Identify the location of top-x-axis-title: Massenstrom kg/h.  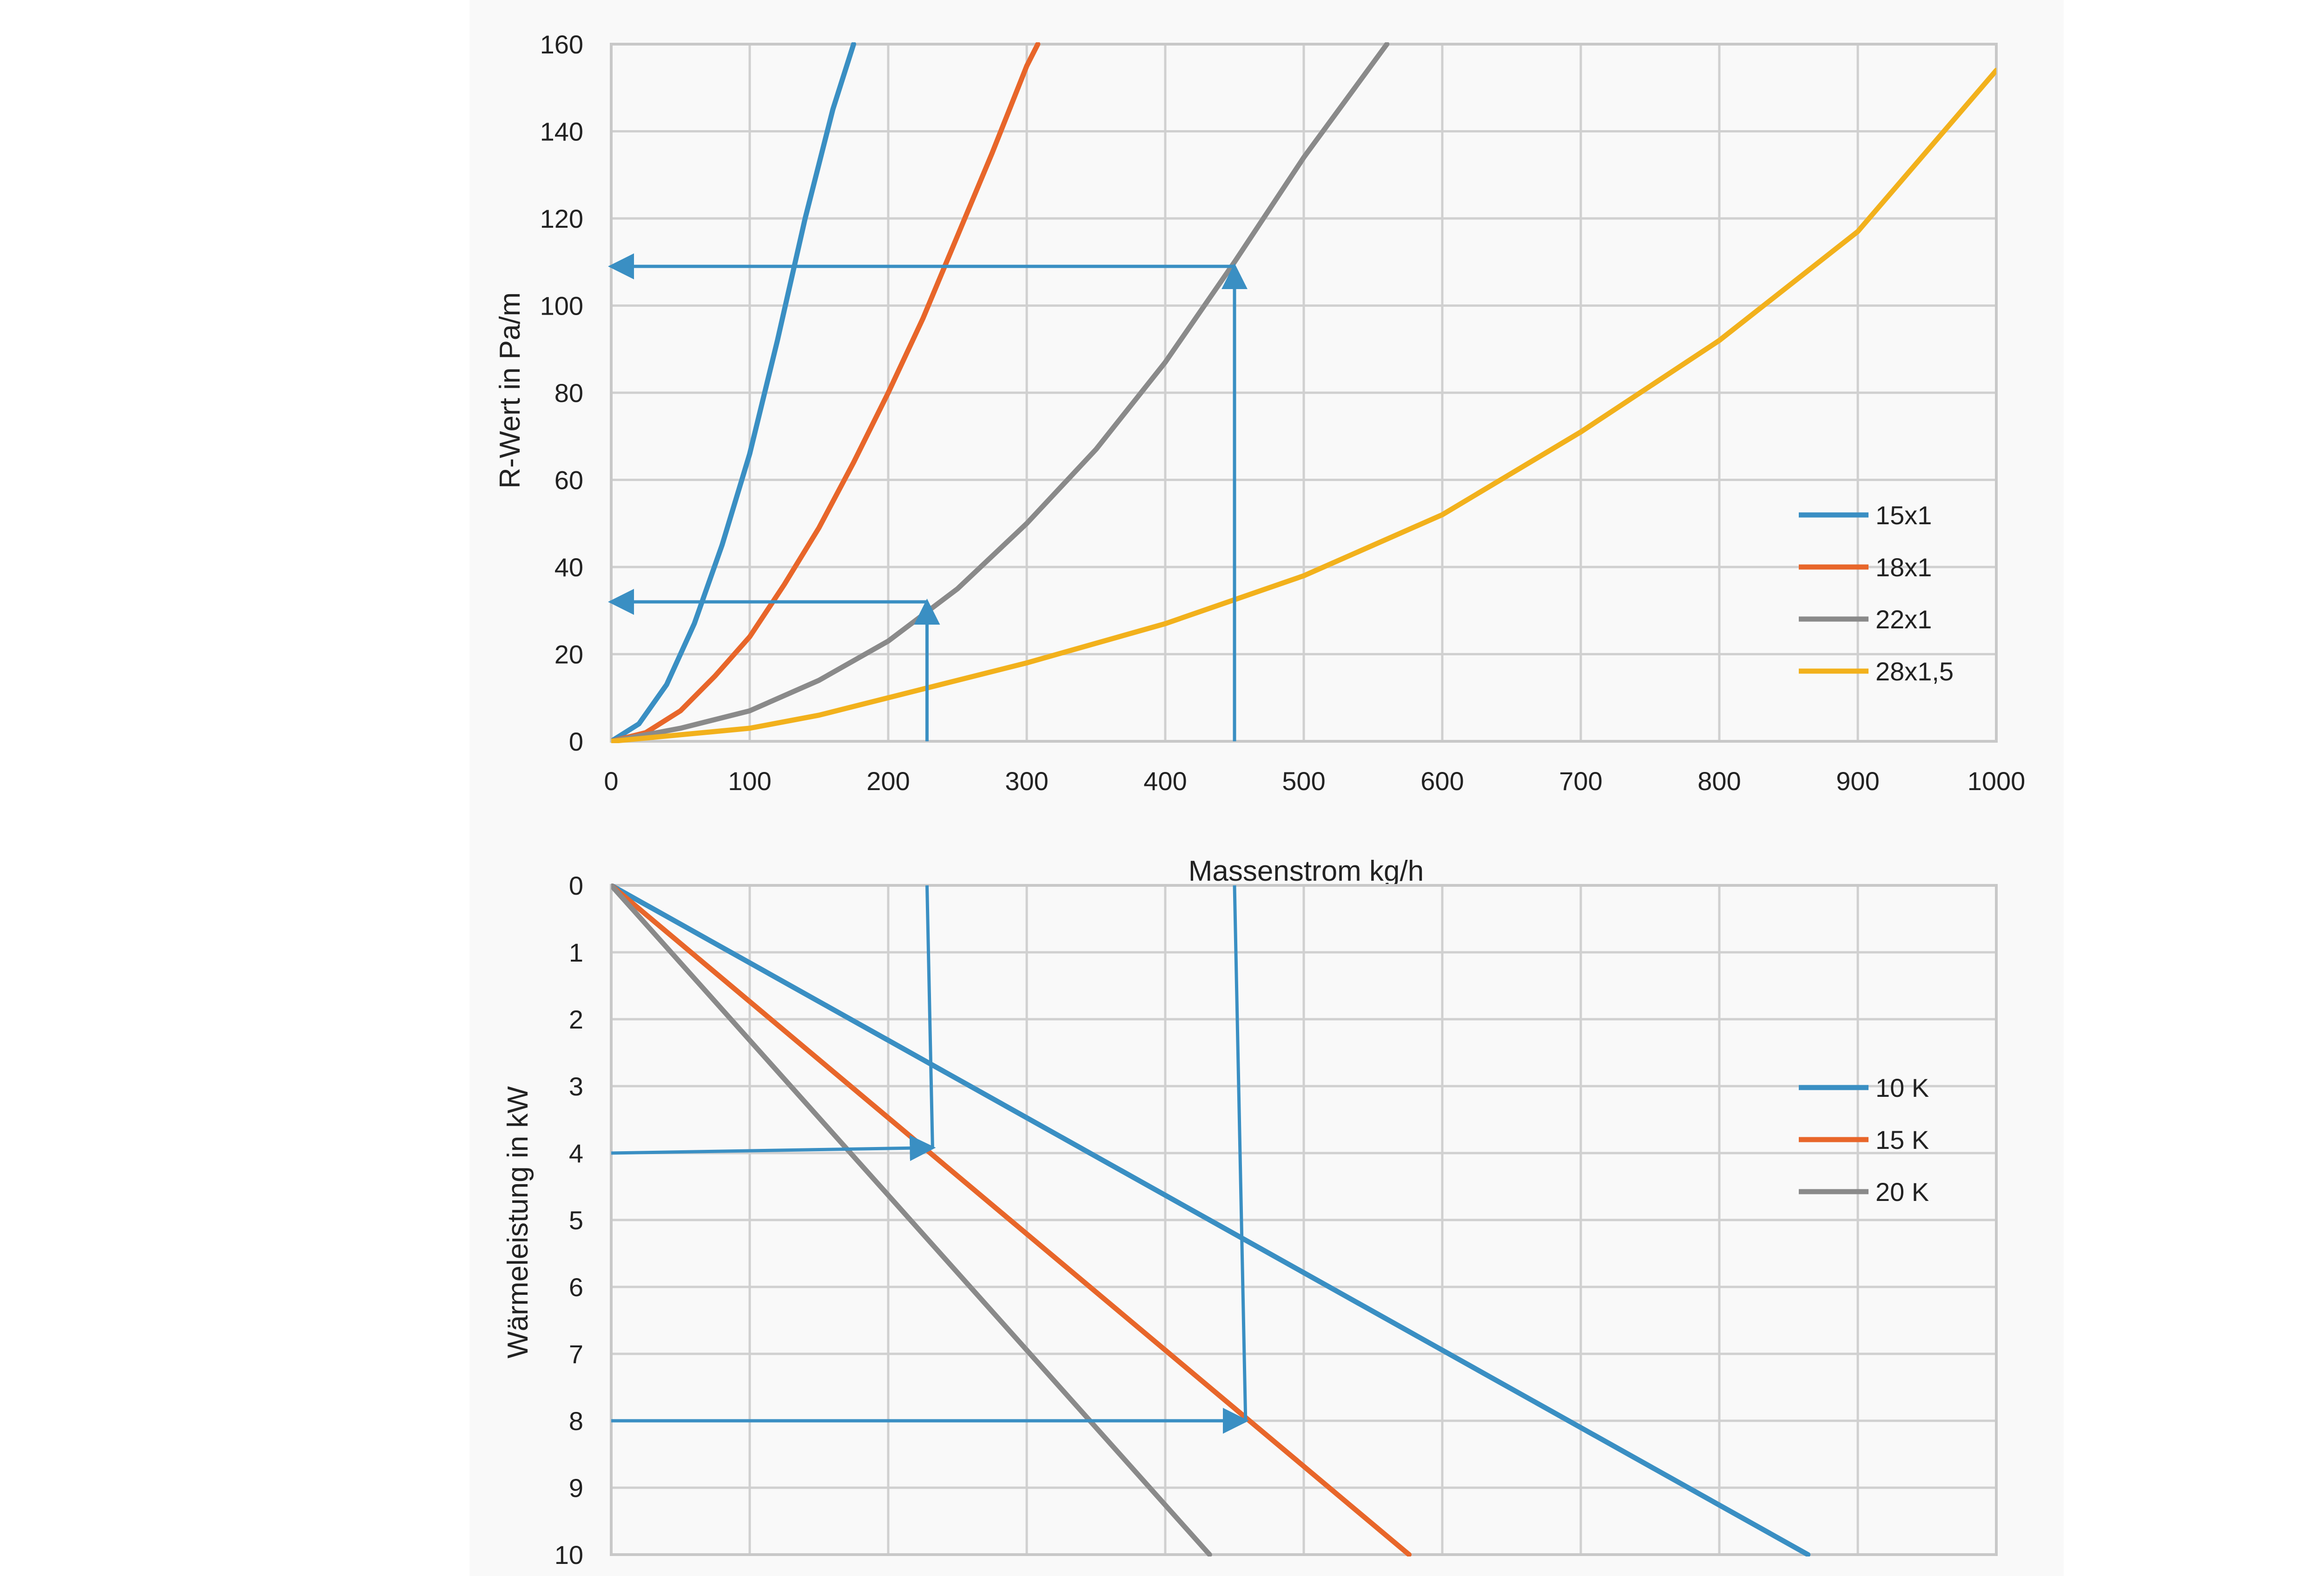
(1306, 871).